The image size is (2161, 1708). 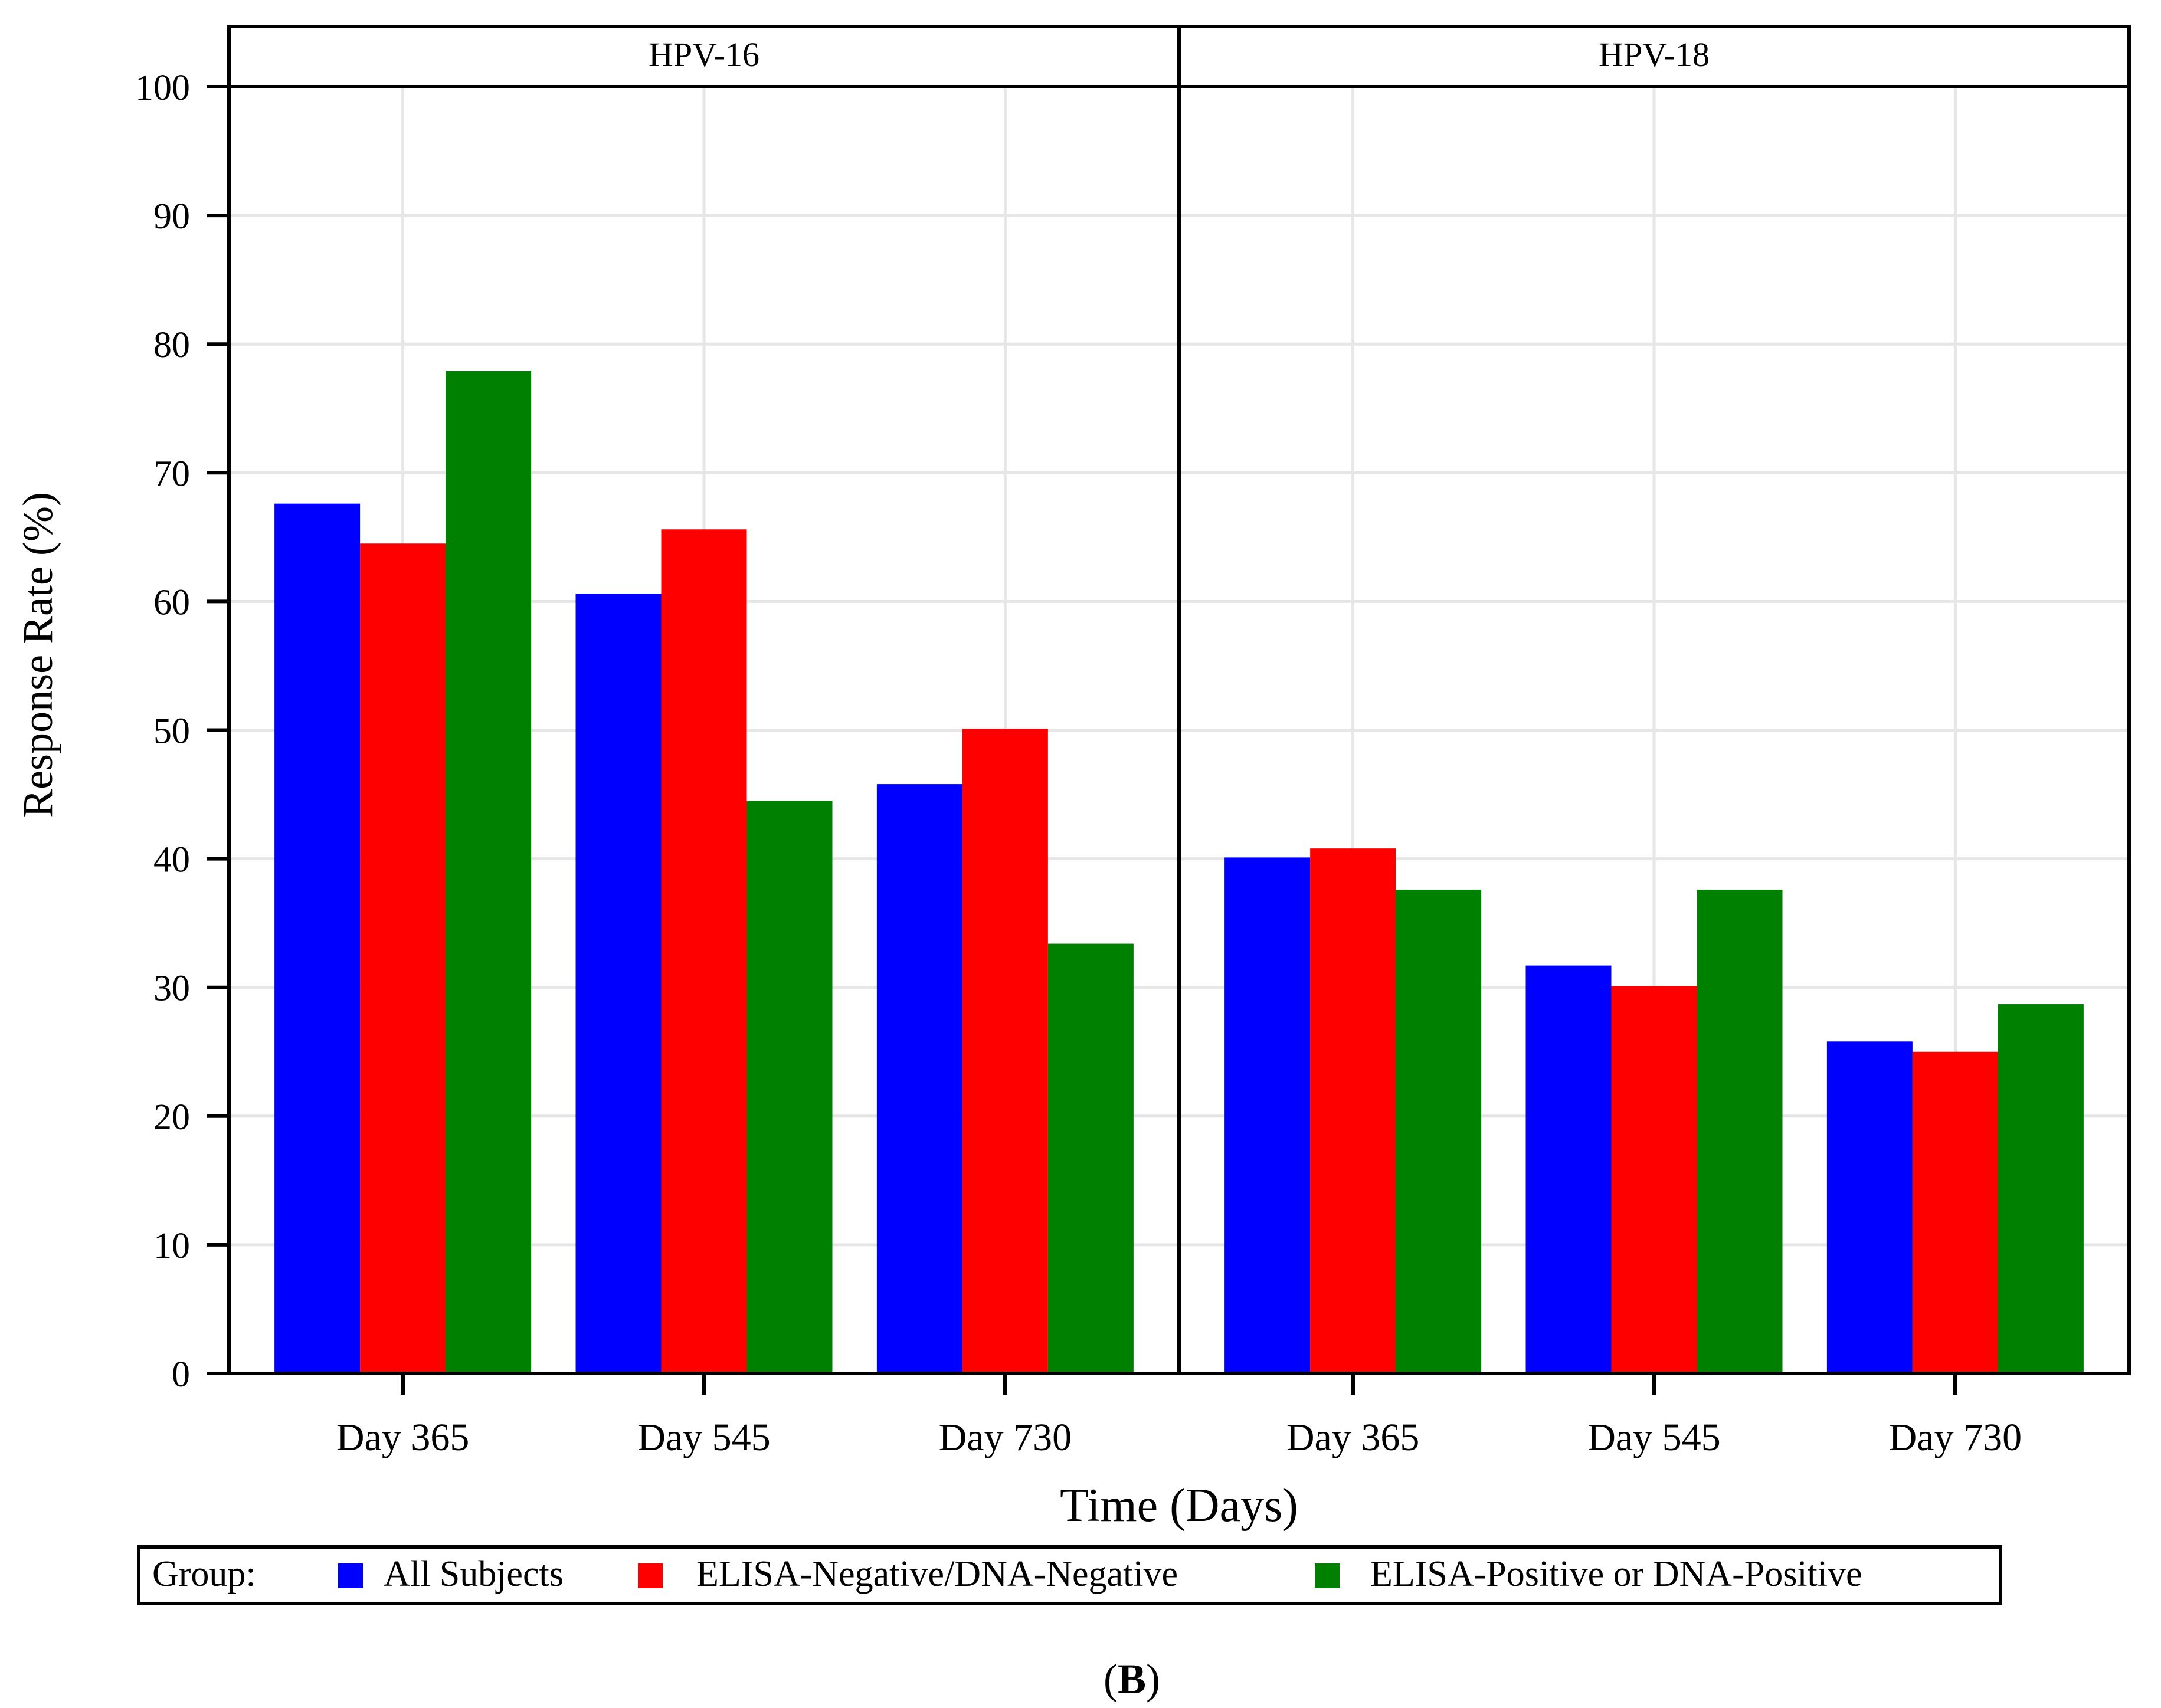 I want to click on y-tick-label: 30, so click(x=172, y=989).